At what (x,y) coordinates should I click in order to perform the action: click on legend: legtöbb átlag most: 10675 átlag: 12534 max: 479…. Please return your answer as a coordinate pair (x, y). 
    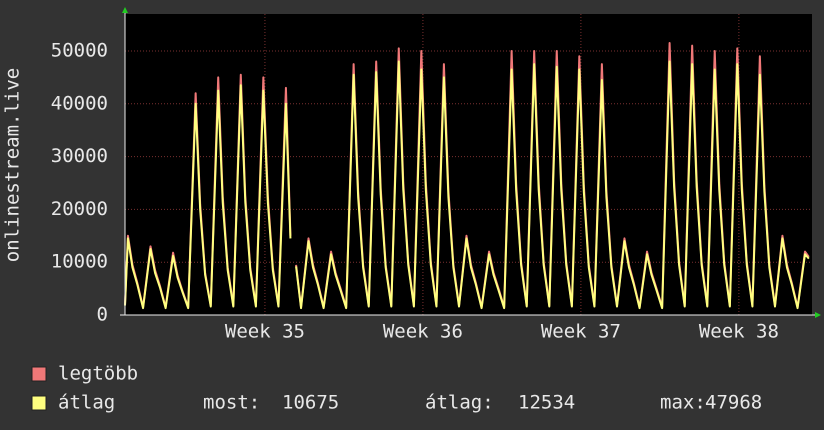
    Looking at the image, I should click on (396, 388).